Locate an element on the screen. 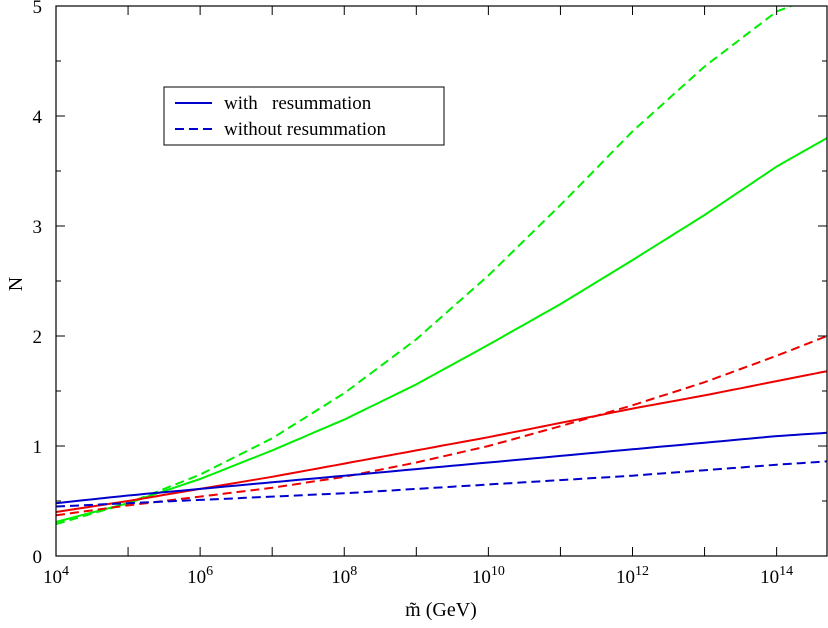 The width and height of the screenshot is (828, 628). x-tick-label: 10¹² is located at coordinates (632, 576).